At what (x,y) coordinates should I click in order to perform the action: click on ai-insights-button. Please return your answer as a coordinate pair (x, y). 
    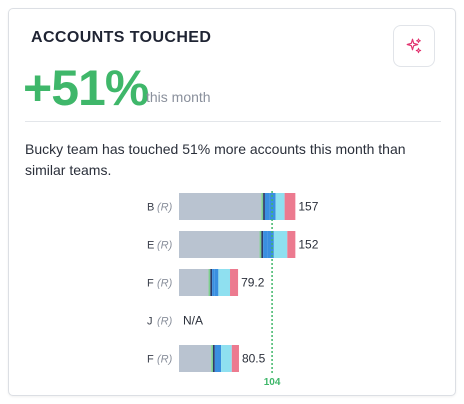
    Looking at the image, I should click on (414, 46).